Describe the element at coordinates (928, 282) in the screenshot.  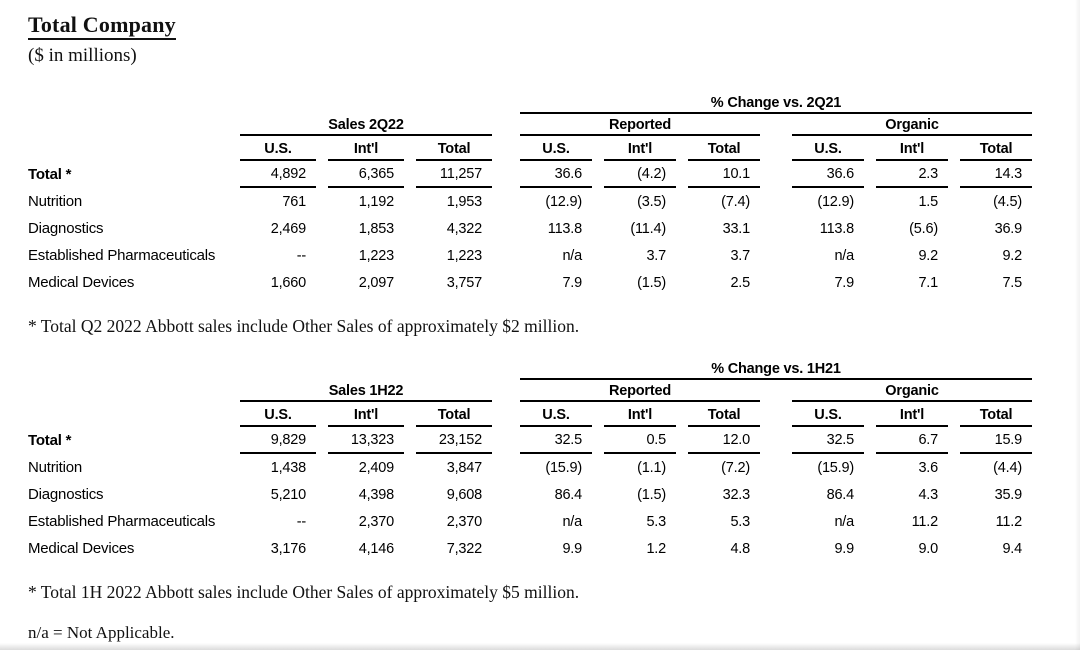
I see `cell-value: 7.1` at that location.